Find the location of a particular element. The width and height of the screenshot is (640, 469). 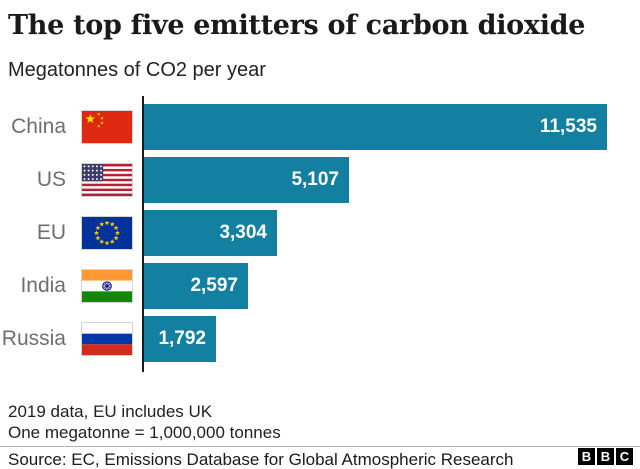

bar-us: 5,107 is located at coordinates (246, 180).